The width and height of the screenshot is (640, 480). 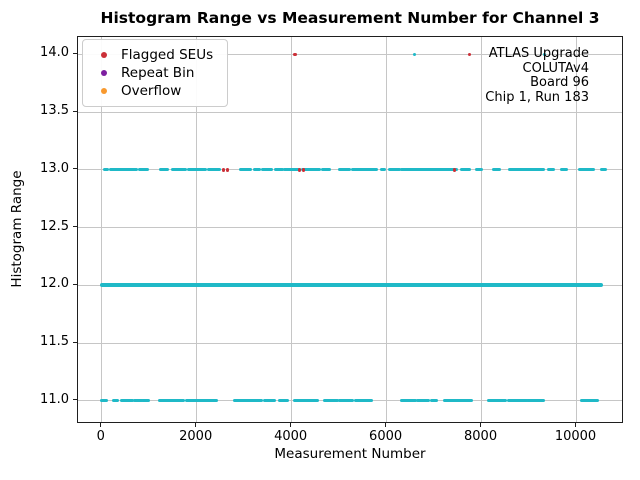 I want to click on legend-label: Repeat Bin, so click(x=158, y=73).